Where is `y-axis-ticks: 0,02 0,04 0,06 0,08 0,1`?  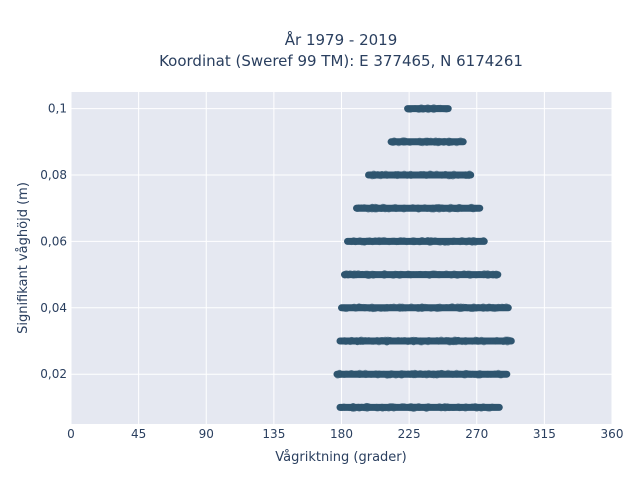
y-axis-ticks: 0,02 0,04 0,06 0,08 0,1 is located at coordinates (53, 242).